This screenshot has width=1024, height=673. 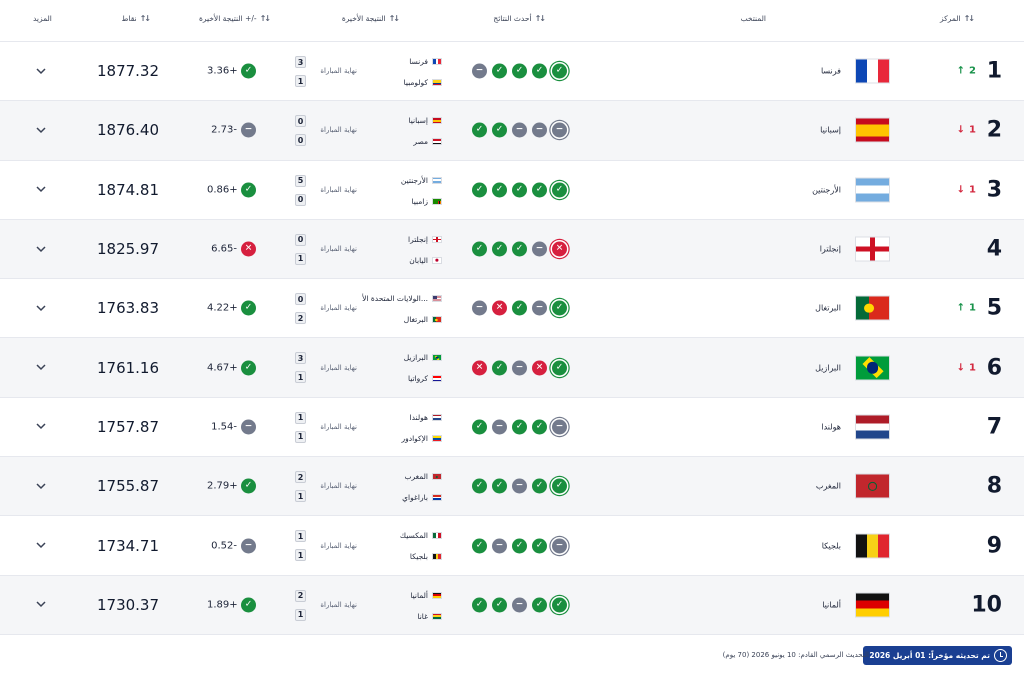 What do you see at coordinates (300, 62) in the screenshot?
I see `home-score: 3` at bounding box center [300, 62].